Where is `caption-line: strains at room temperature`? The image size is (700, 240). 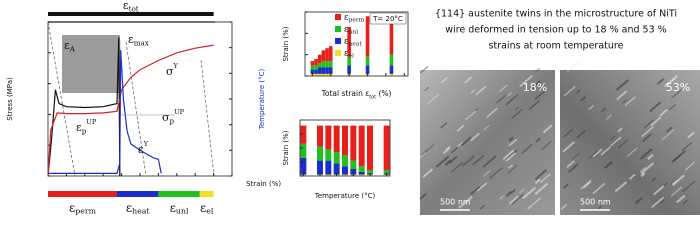 caption-line: strains at room temperature is located at coordinates (556, 46).